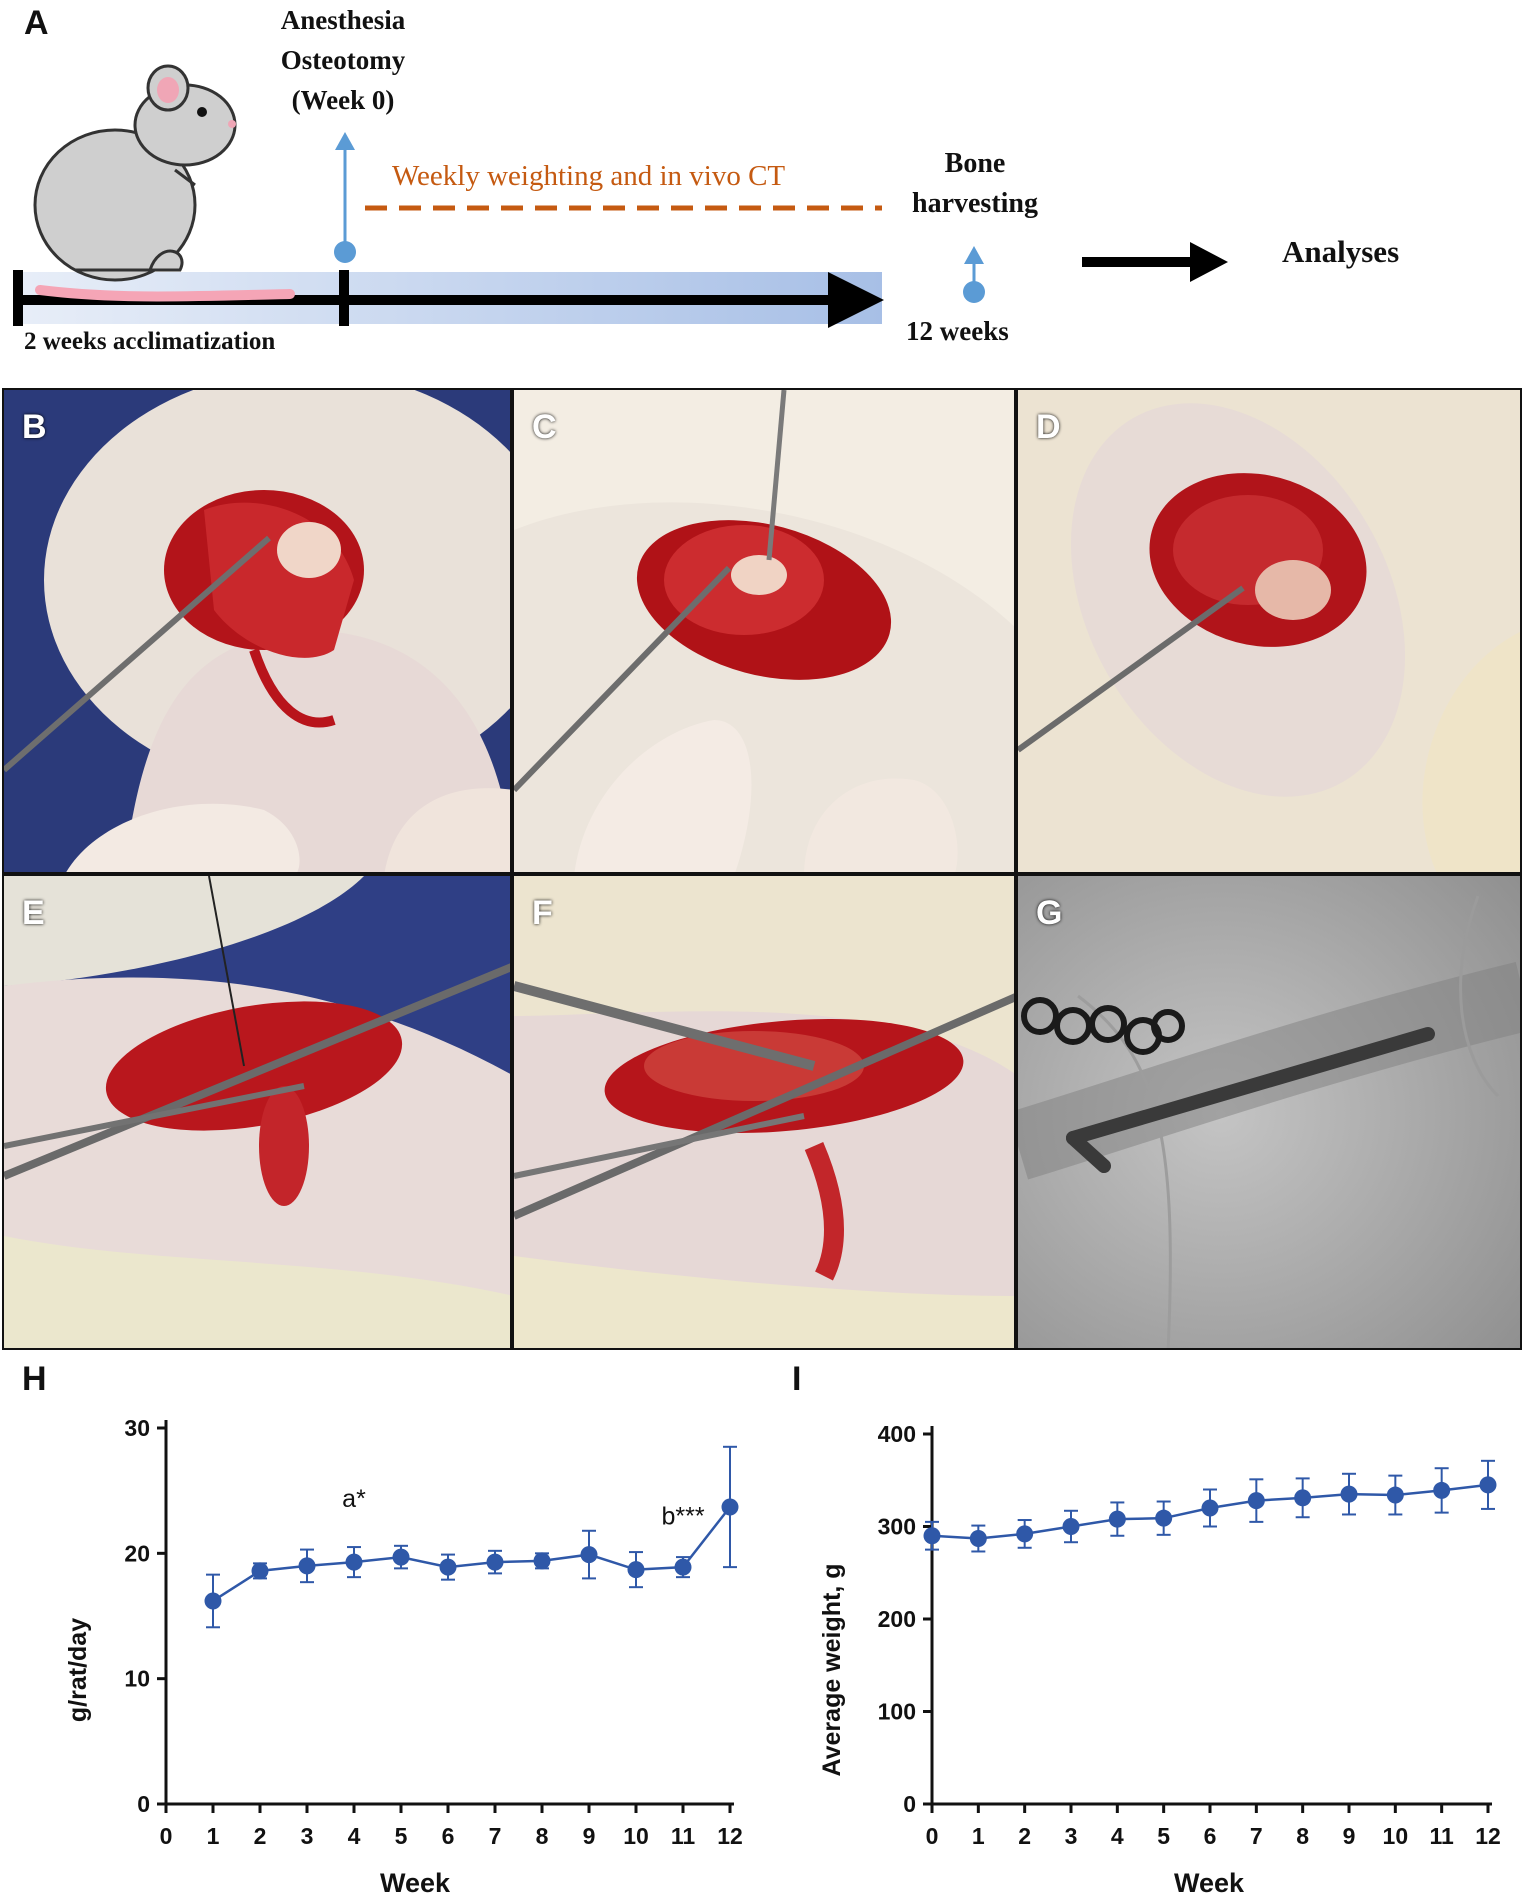 The image size is (1524, 1900). Describe the element at coordinates (345, 252) in the screenshot. I see `surgery-marker-dot` at that location.